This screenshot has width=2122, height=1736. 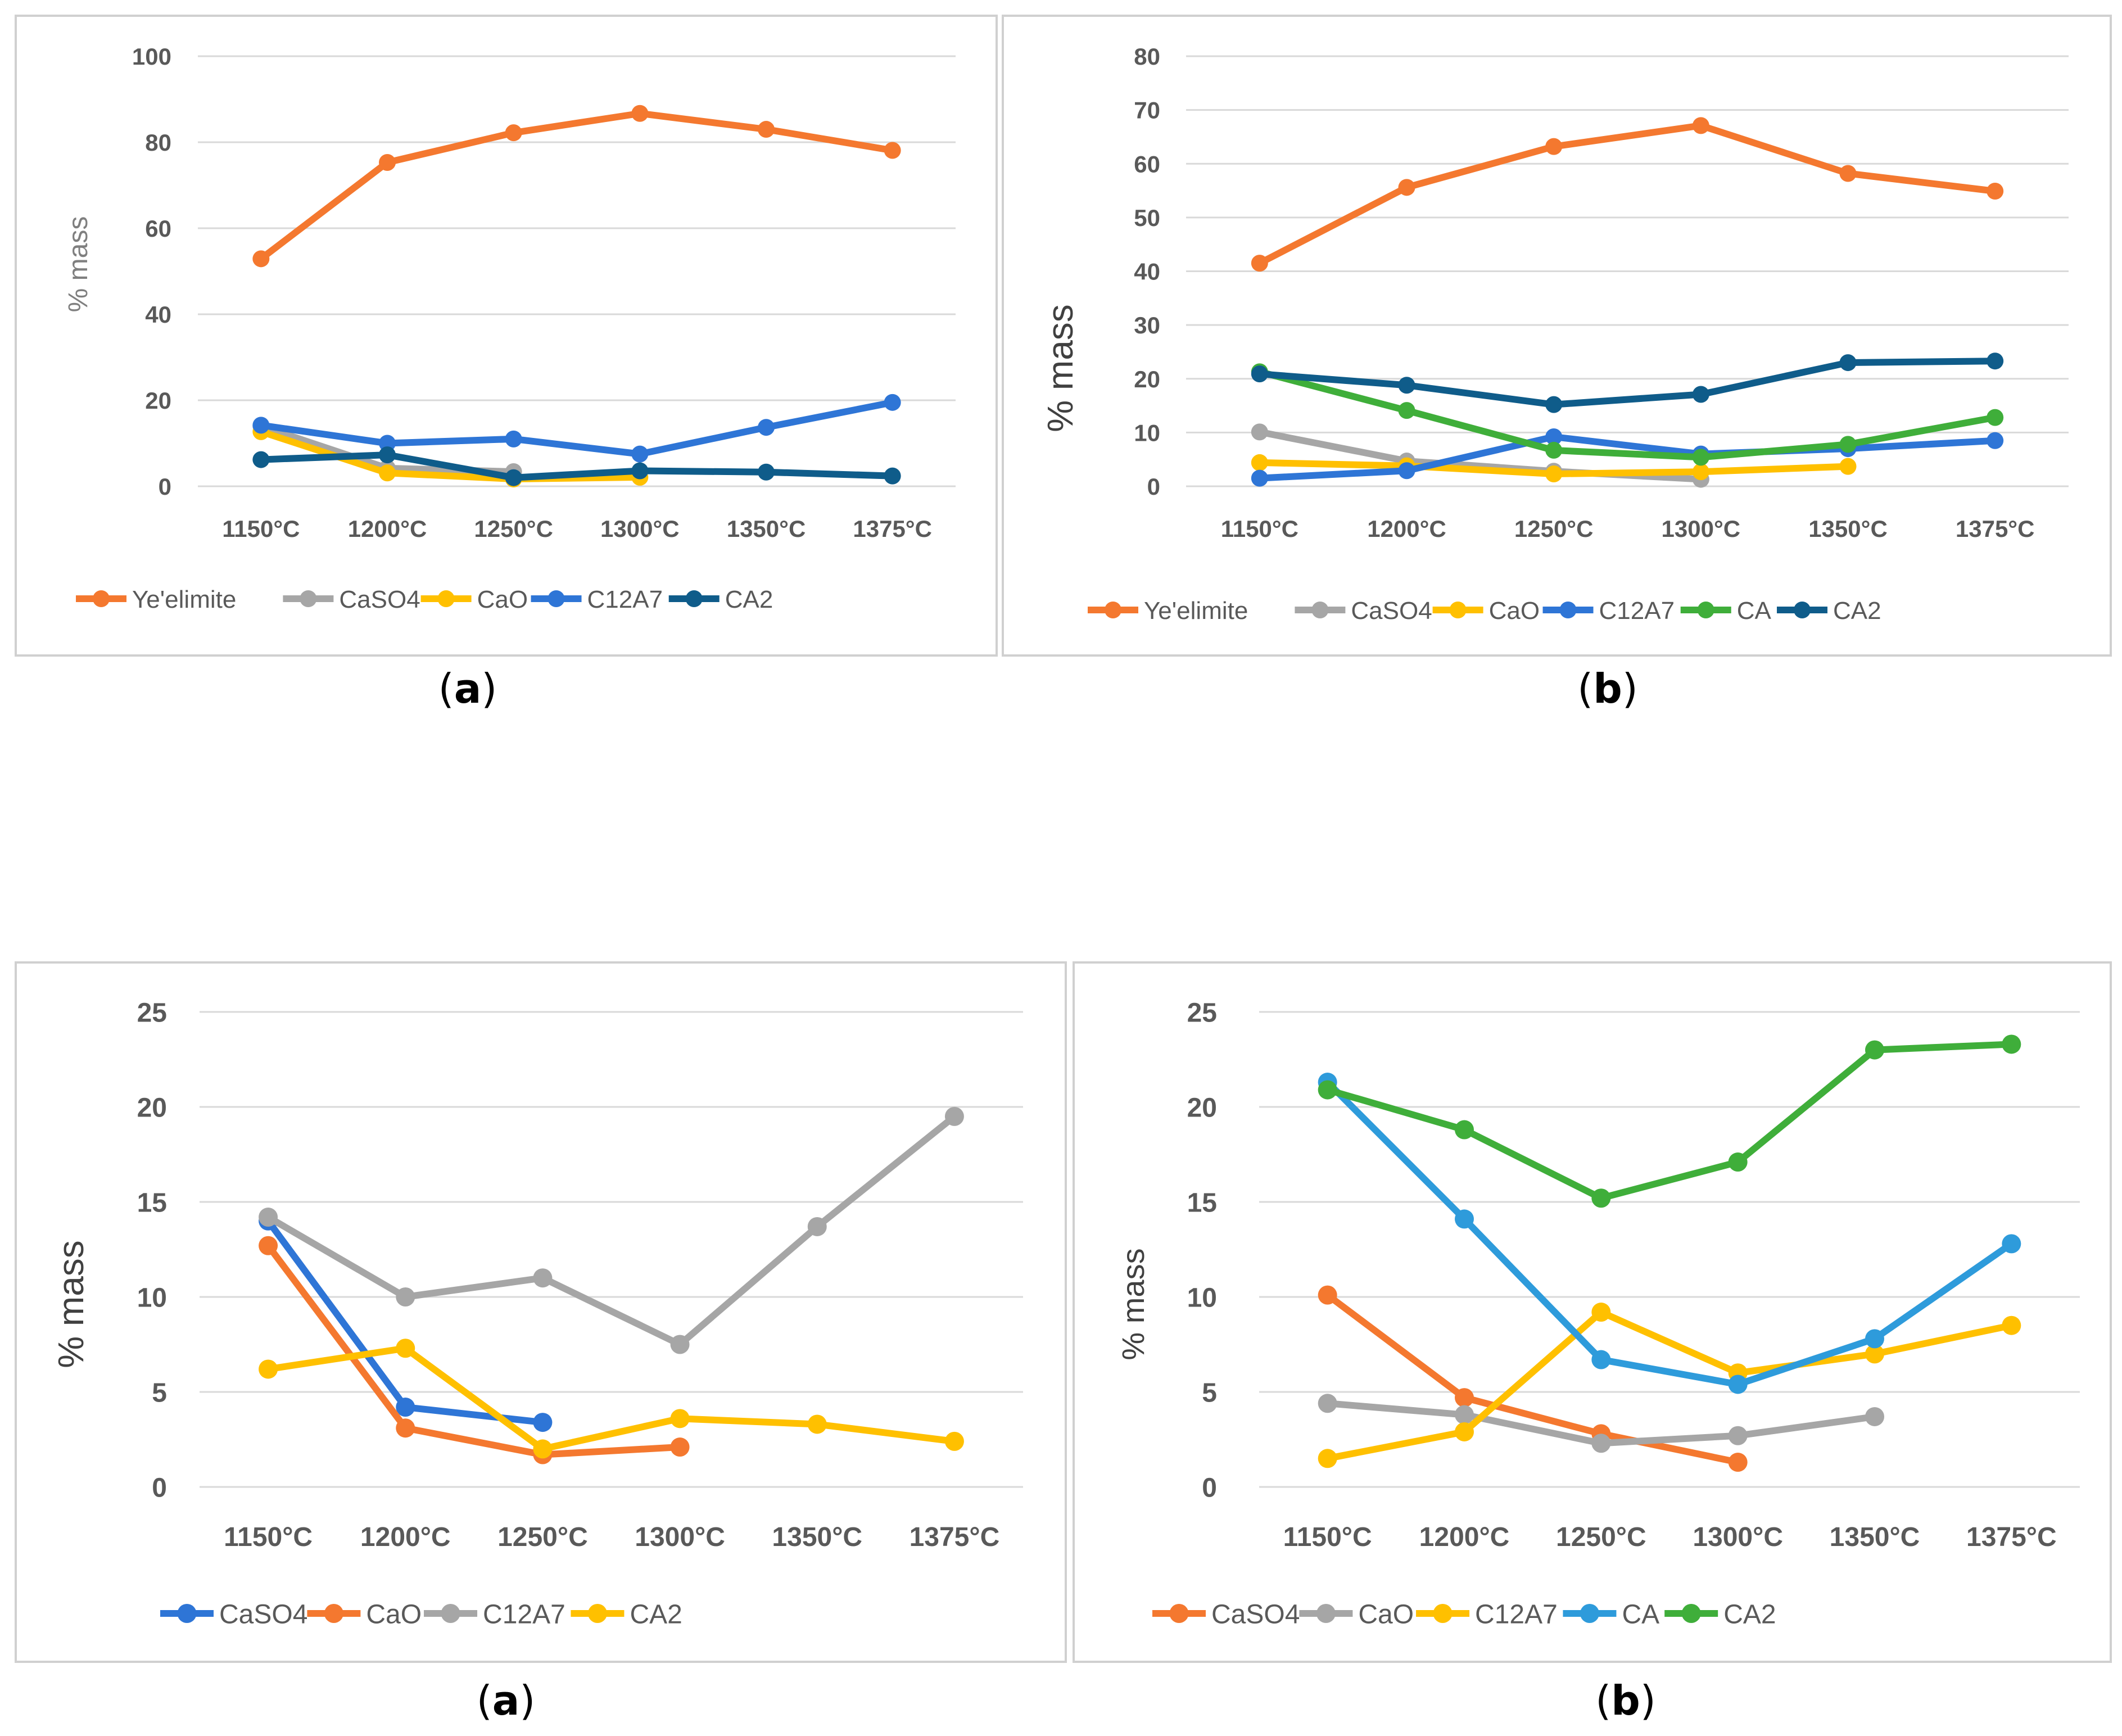 What do you see at coordinates (152, 56) in the screenshot?
I see `y-tick-label: 100` at bounding box center [152, 56].